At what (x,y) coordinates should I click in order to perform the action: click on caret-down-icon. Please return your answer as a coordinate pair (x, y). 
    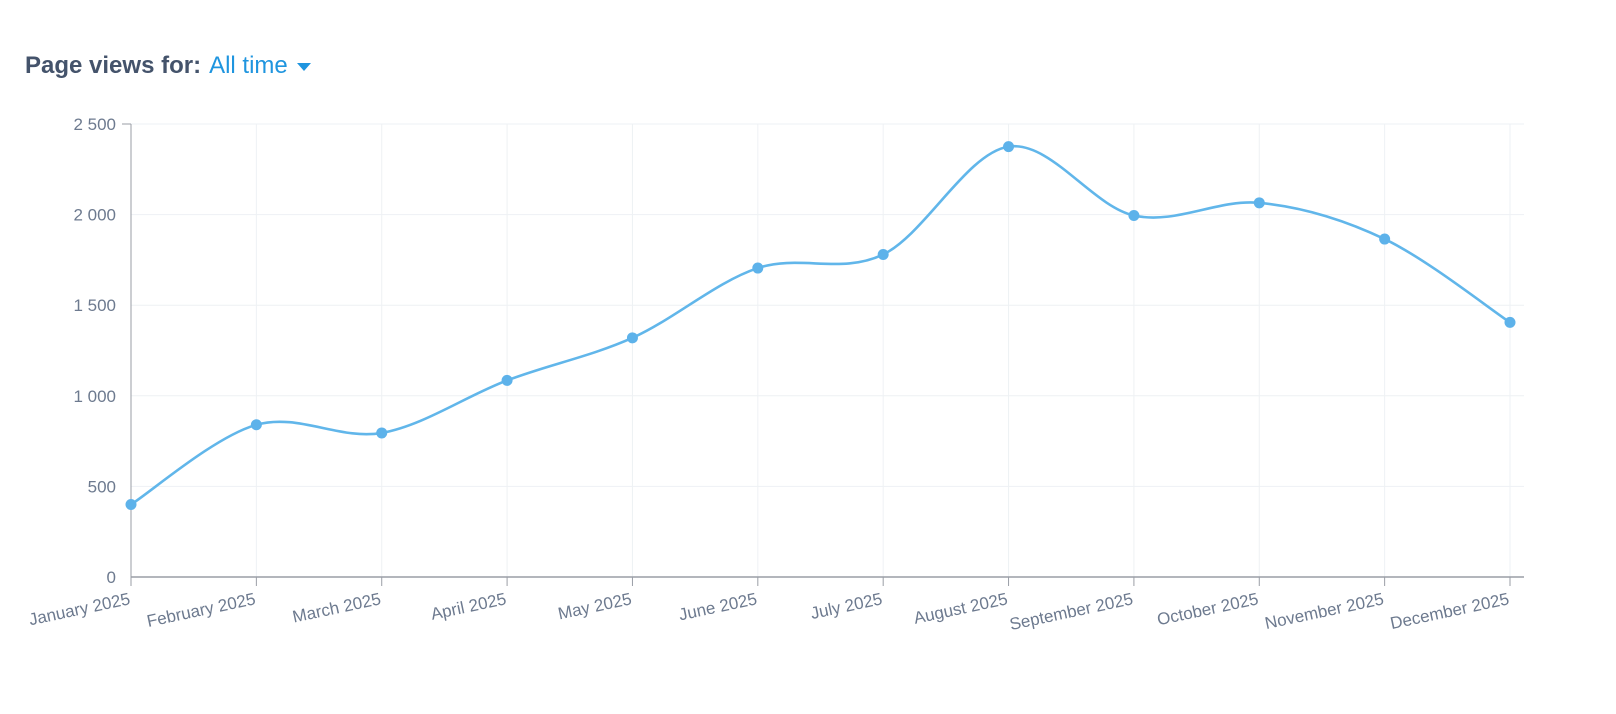
    Looking at the image, I should click on (303, 67).